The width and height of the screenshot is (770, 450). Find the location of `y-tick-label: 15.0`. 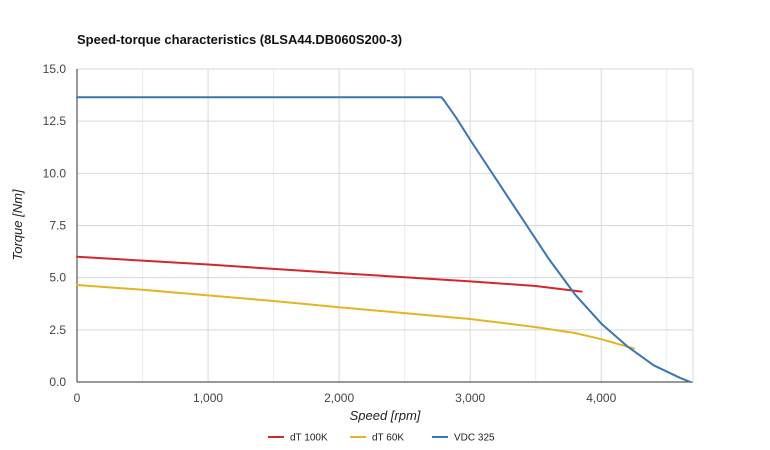

y-tick-label: 15.0 is located at coordinates (55, 69).